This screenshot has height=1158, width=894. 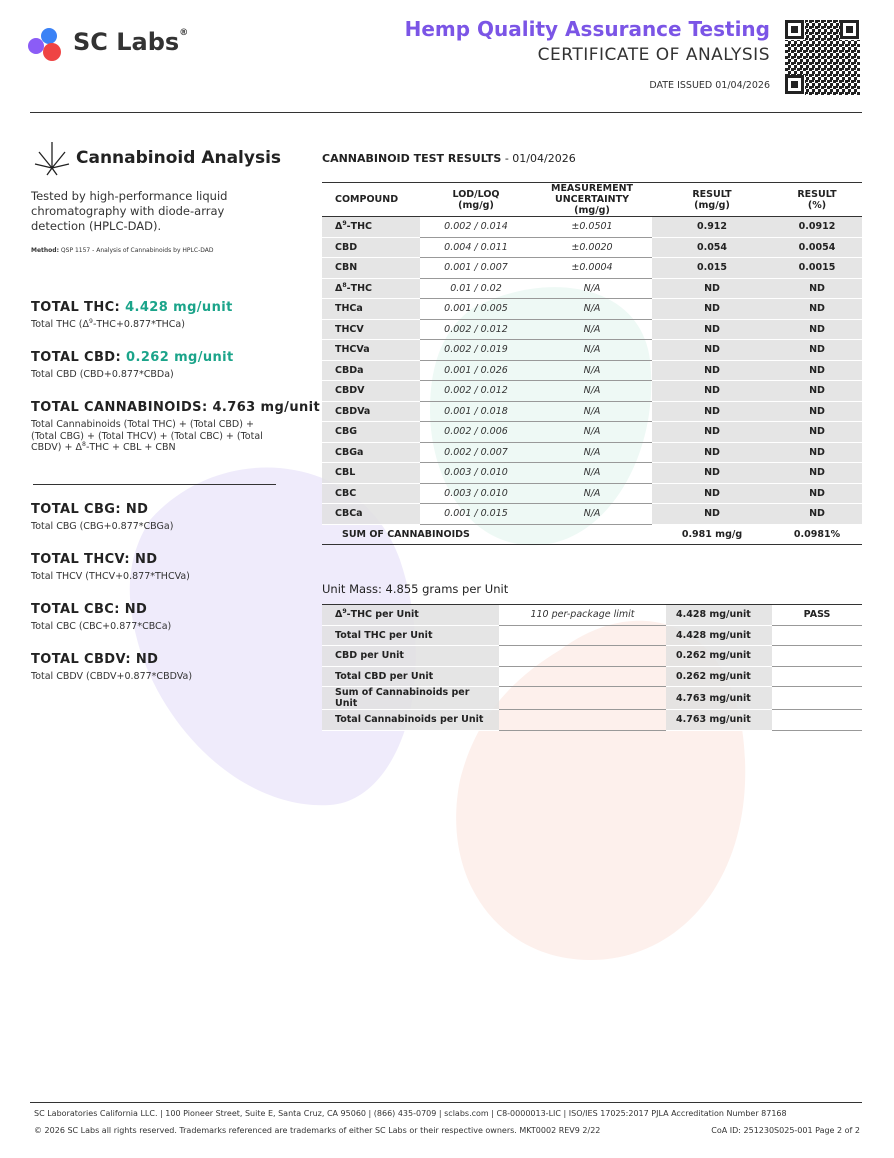 I want to click on text: 0.01 / 0.02, so click(x=476, y=288).